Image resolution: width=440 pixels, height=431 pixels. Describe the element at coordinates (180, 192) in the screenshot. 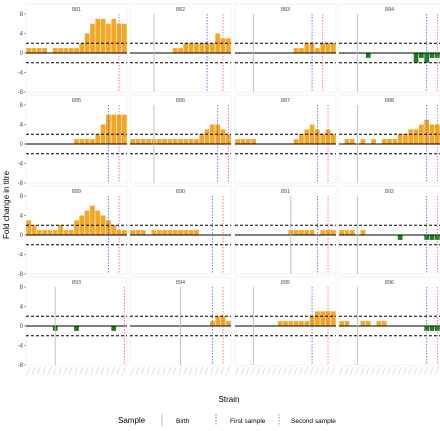

I see `panel-title: 890` at that location.